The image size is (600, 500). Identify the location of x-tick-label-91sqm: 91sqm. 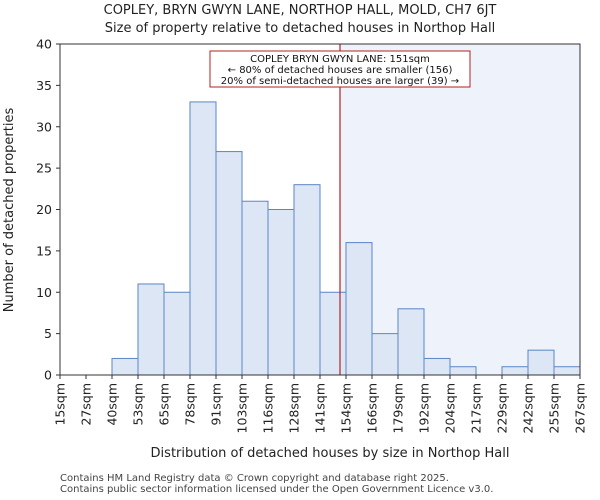
(216, 404).